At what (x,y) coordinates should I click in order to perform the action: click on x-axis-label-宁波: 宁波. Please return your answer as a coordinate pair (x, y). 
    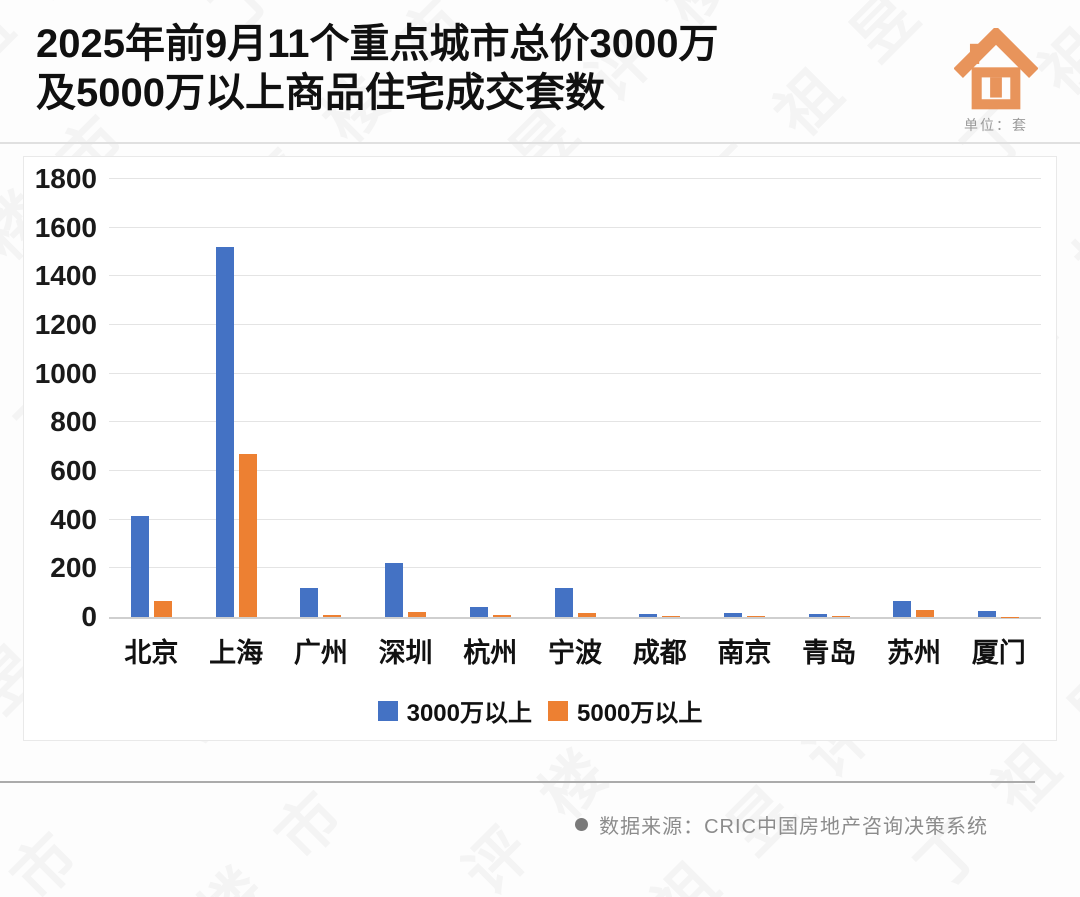
    Looking at the image, I should click on (575, 653).